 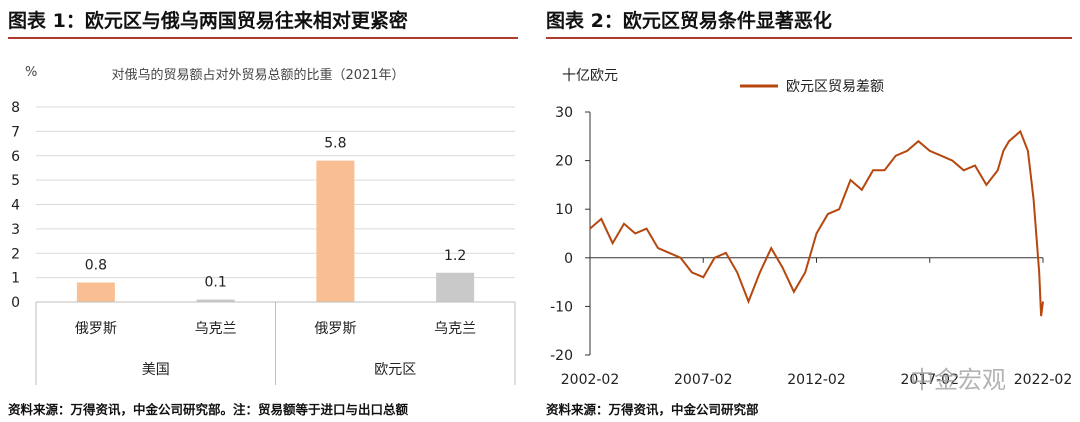 I want to click on figure-2-title-rule, so click(x=809, y=38).